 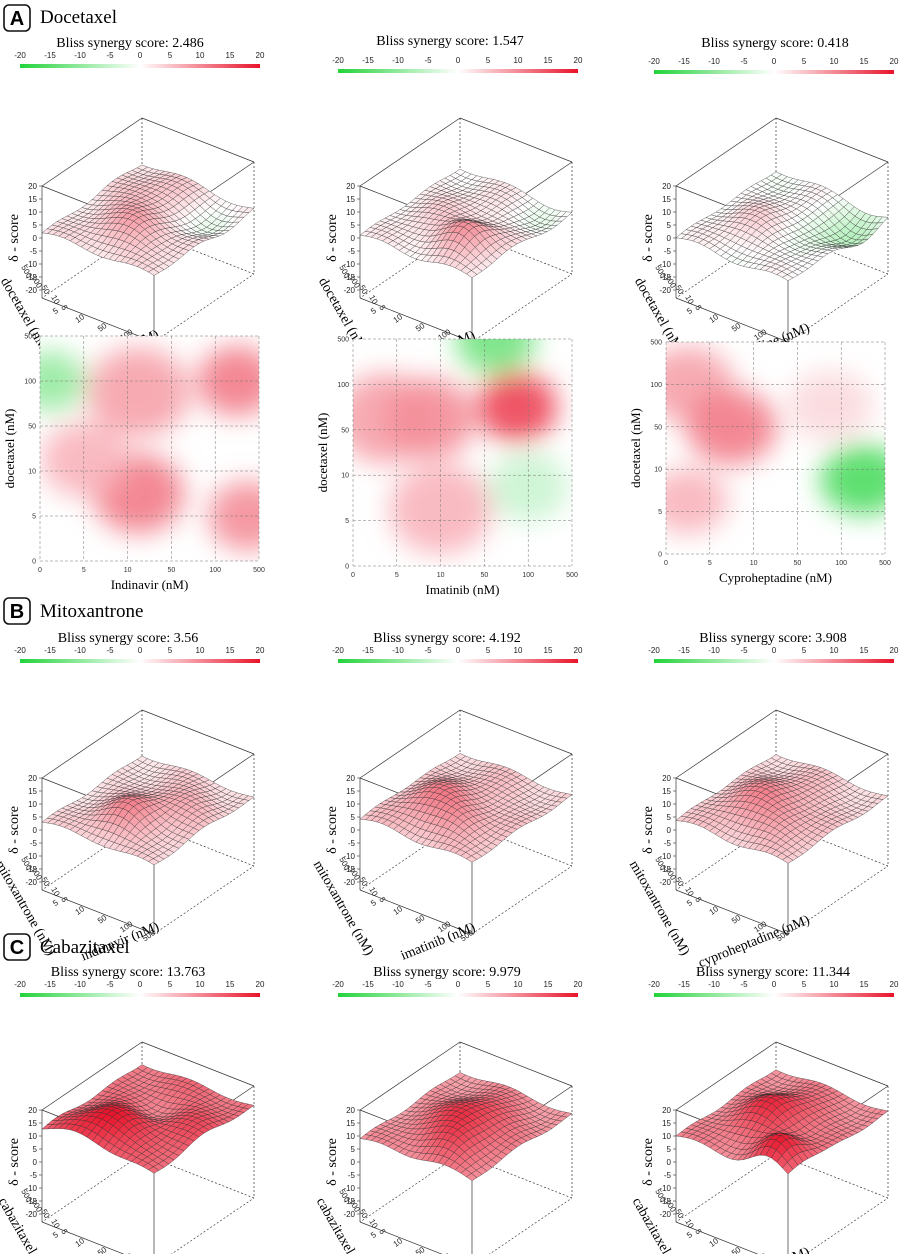 I want to click on heatmap-blob, so click(x=138, y=392).